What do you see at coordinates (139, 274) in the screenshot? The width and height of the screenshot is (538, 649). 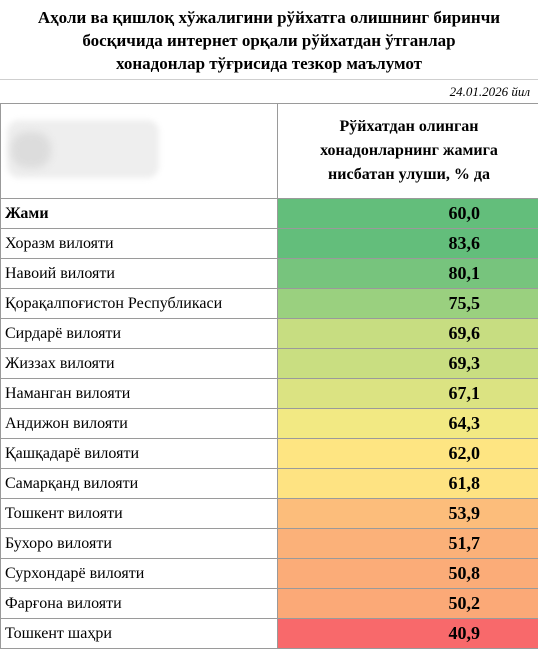 I see `region-name: Навоий вилояти` at bounding box center [139, 274].